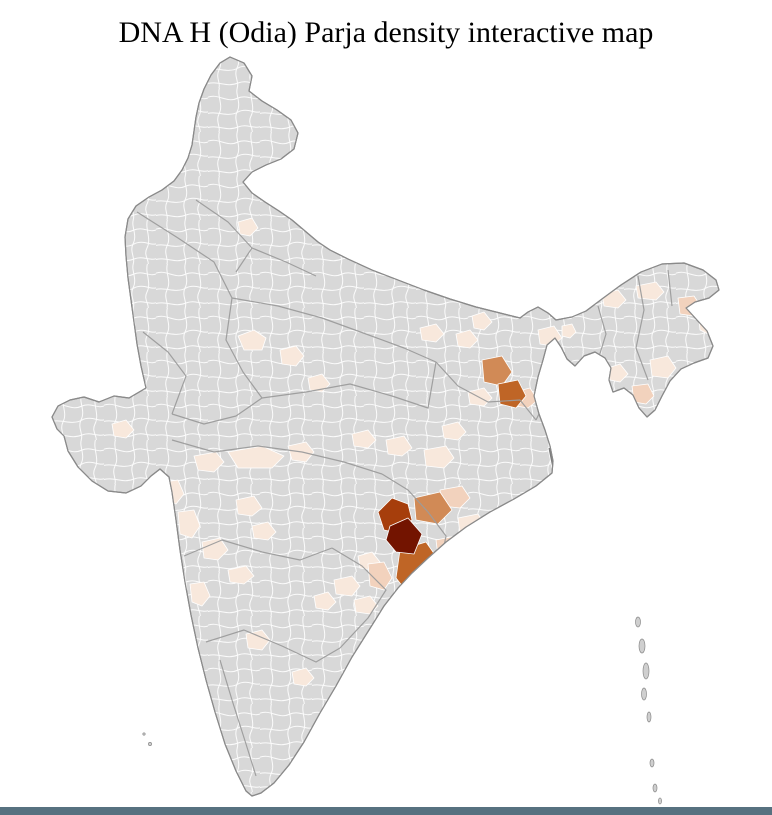 The height and width of the screenshot is (815, 772). Describe the element at coordinates (386, 811) in the screenshot. I see `bottom-bar` at that location.